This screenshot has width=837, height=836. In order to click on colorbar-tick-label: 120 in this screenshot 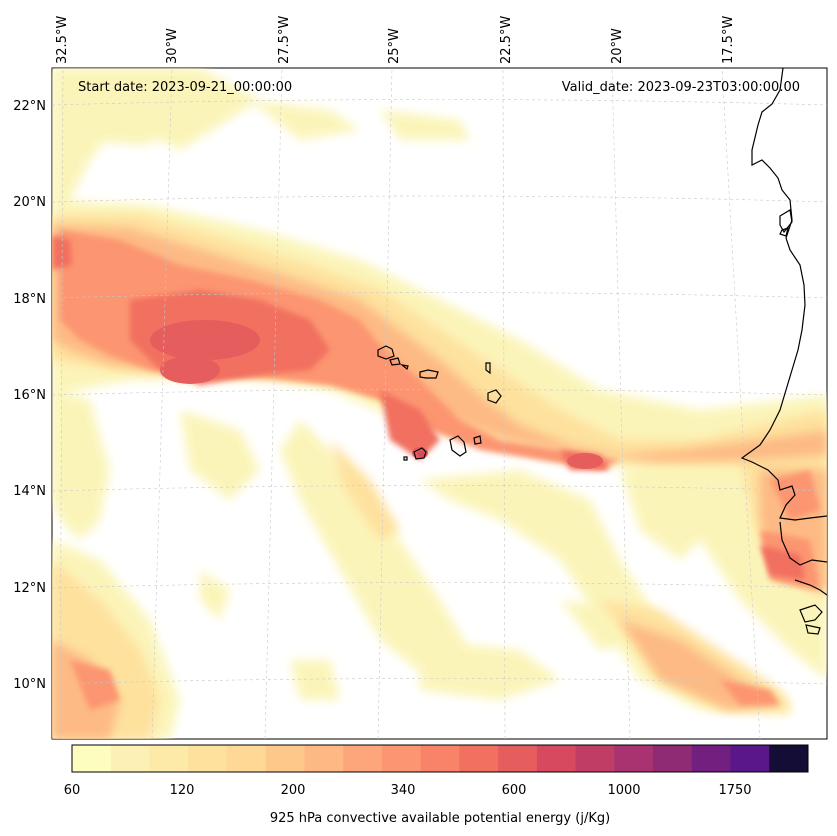, I will do `click(182, 790)`.